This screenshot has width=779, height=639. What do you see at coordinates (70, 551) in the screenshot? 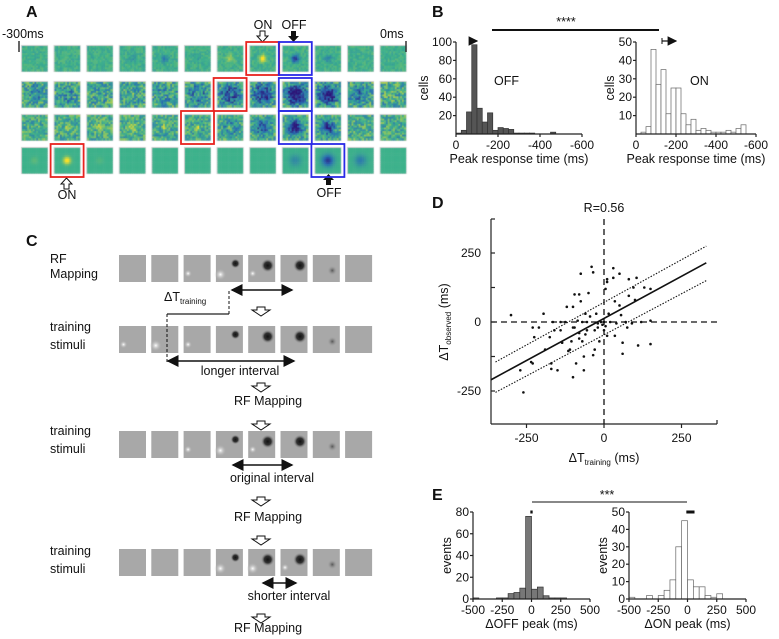
I see `row-label-4a: training` at bounding box center [70, 551].